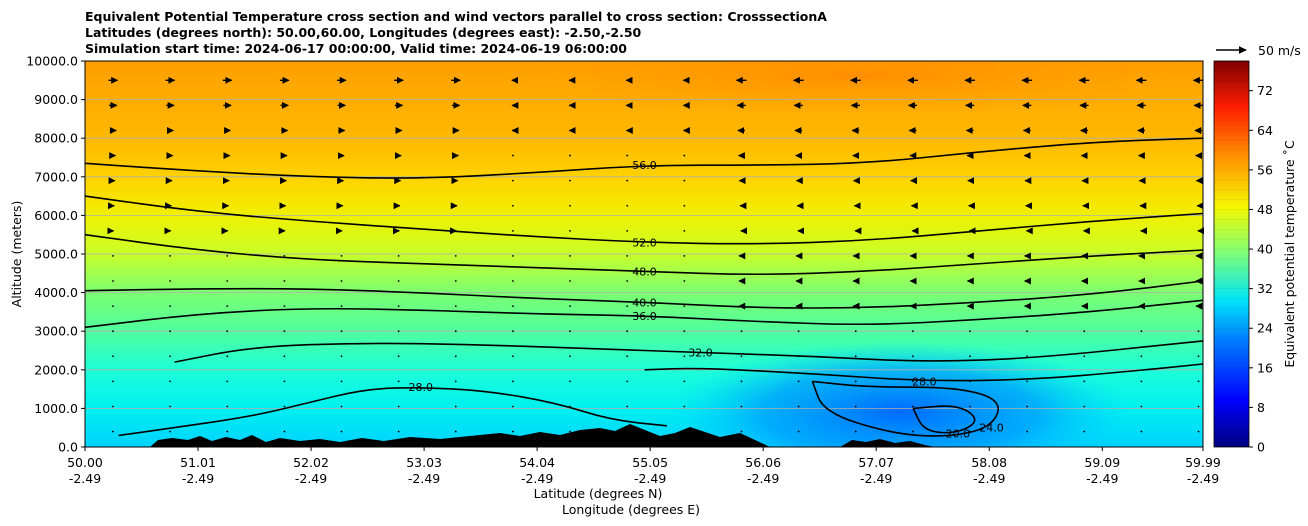  What do you see at coordinates (924, 381) in the screenshot?
I see `contour-label: 28.0` at bounding box center [924, 381].